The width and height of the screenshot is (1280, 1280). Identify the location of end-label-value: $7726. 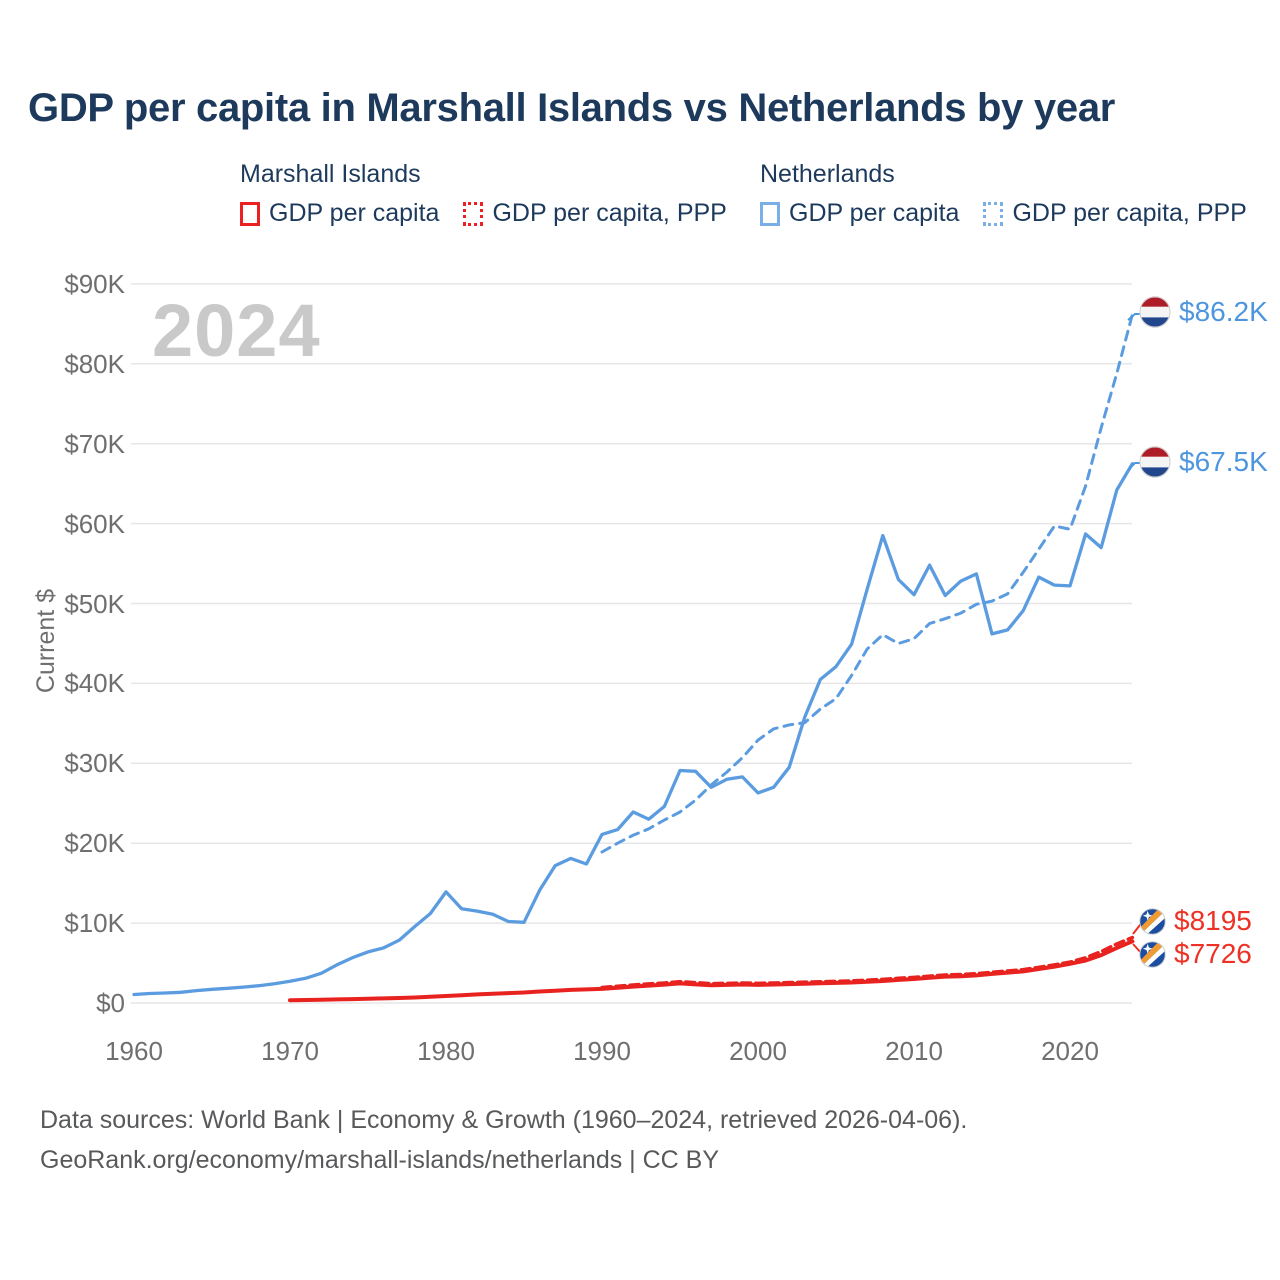
(1213, 953).